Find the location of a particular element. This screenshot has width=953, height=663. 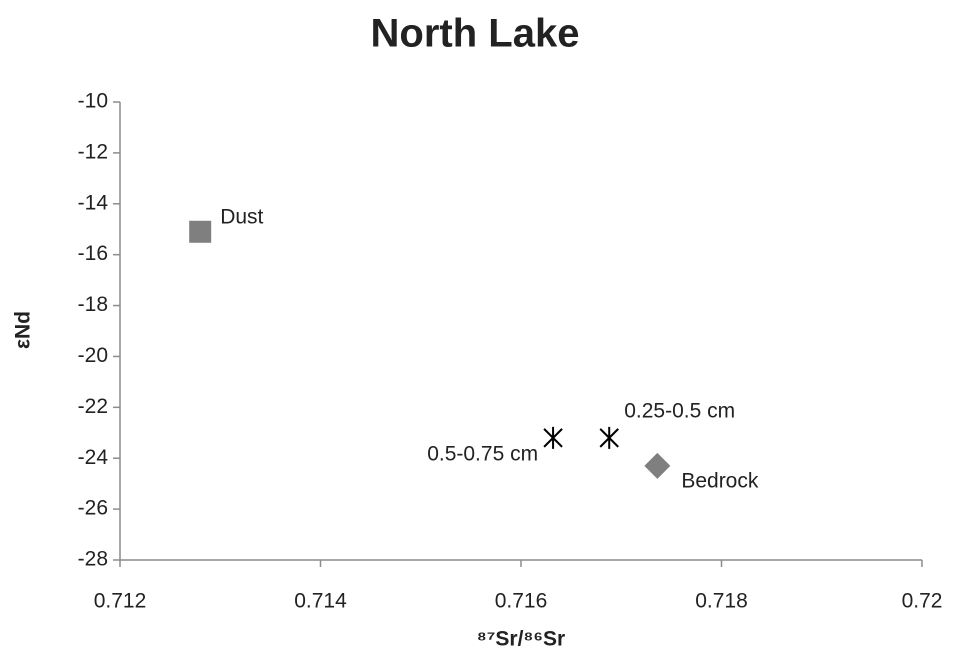

x-tick-label: 0.72 is located at coordinates (922, 601).